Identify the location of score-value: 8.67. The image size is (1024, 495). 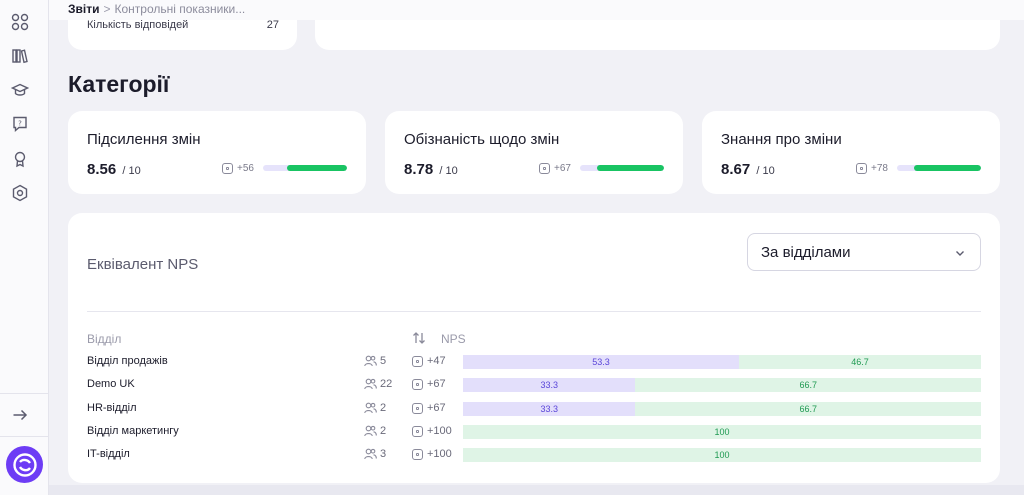
(736, 169).